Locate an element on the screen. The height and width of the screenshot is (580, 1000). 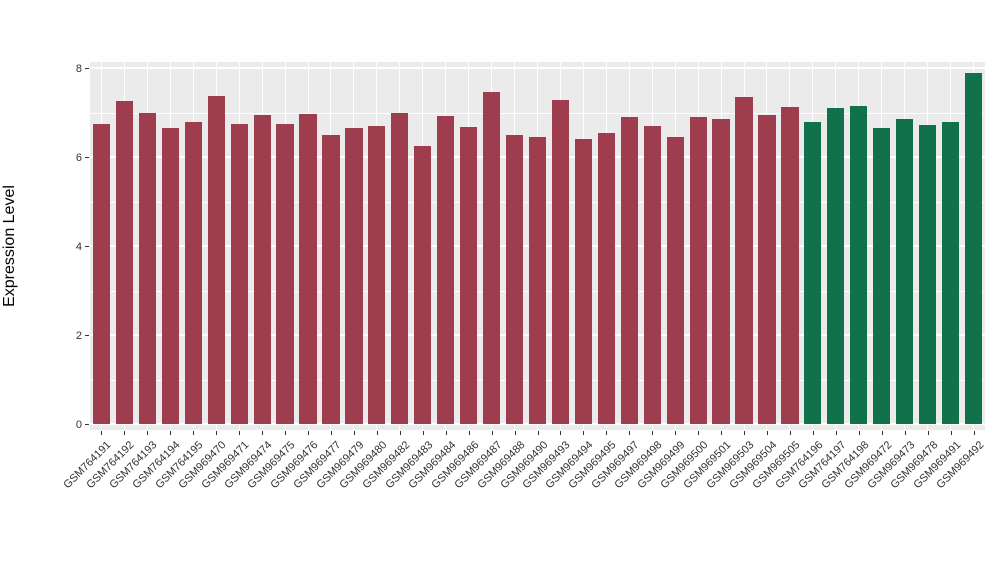
y-axis-title: Expression Level is located at coordinates (9, 246).